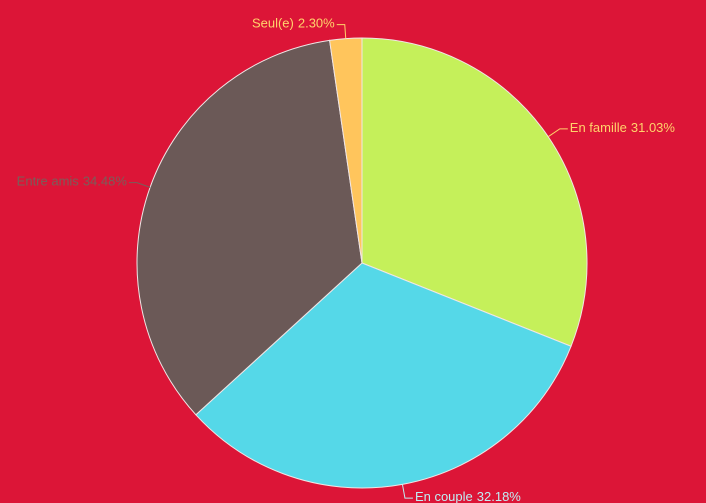  Describe the element at coordinates (48, 181) in the screenshot. I see `slice-name: Entre amis` at that location.